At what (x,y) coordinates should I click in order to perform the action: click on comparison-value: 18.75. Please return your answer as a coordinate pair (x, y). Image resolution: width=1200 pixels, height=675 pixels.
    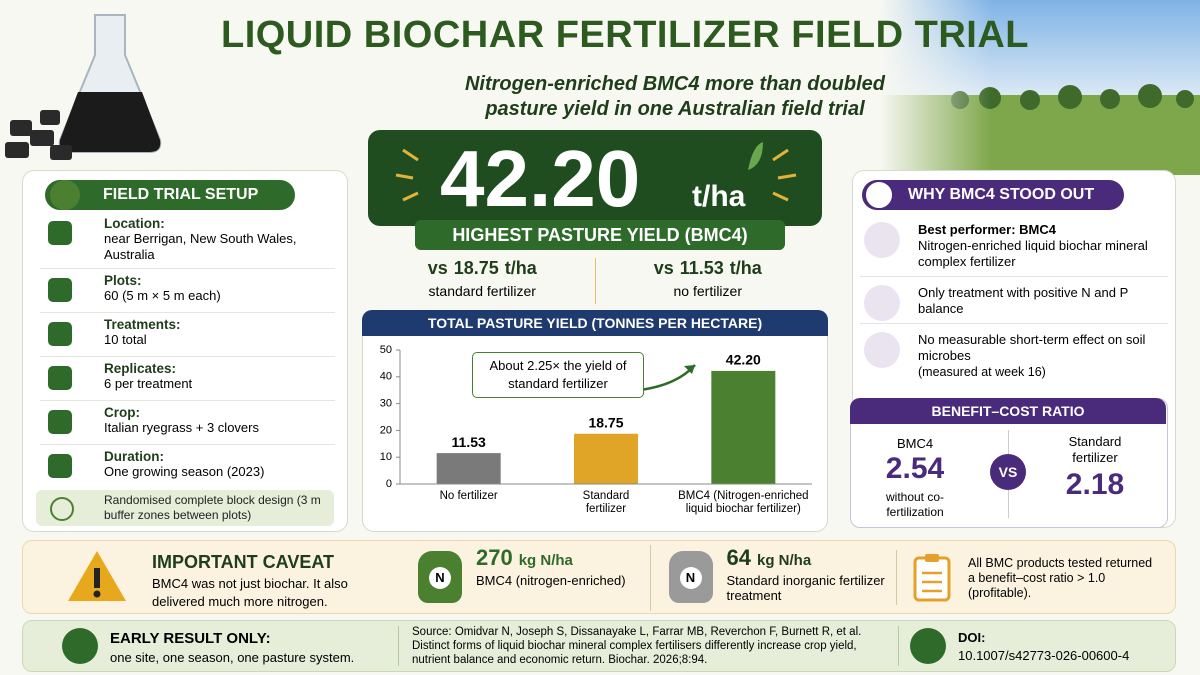
    Looking at the image, I should click on (476, 268).